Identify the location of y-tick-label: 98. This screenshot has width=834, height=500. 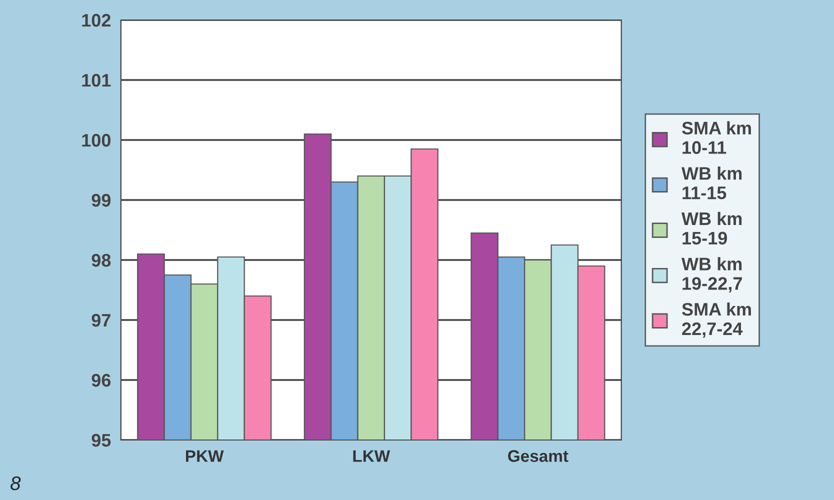
(101, 260).